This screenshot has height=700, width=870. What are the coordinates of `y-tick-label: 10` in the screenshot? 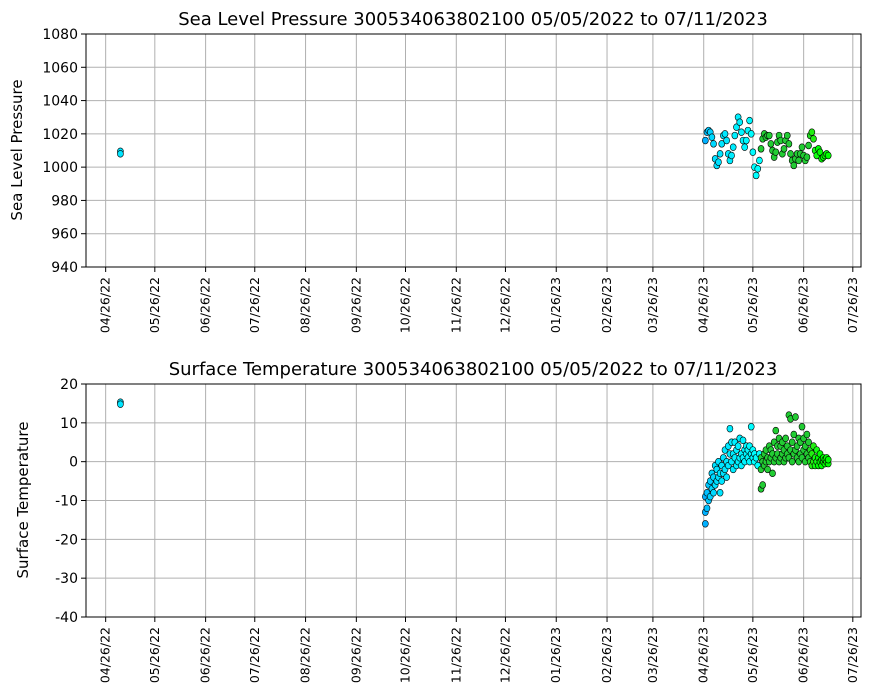 It's located at (69, 424).